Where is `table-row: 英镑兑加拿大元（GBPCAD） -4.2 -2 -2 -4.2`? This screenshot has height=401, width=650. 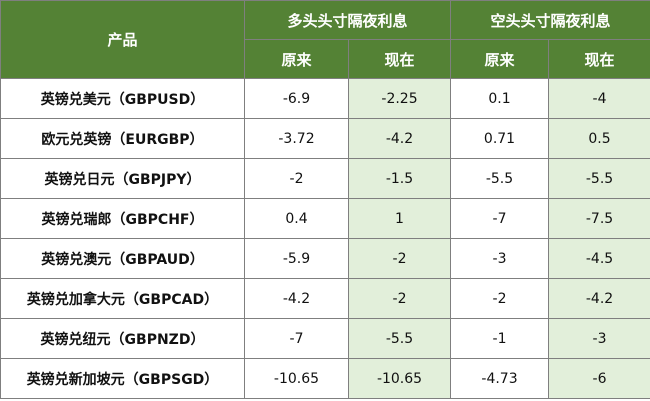
table-row: 英镑兑加拿大元（GBPCAD） -4.2 -2 -2 -4.2 is located at coordinates (325, 298).